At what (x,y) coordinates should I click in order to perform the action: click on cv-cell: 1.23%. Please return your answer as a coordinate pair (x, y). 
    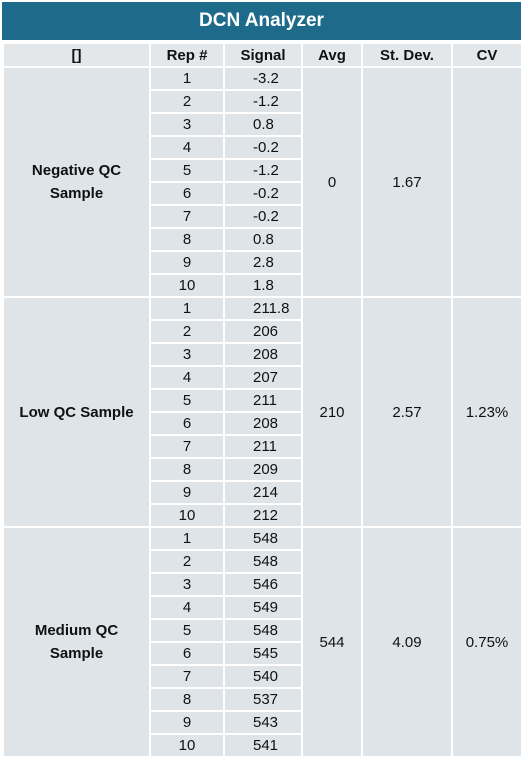
    Looking at the image, I should click on (487, 412).